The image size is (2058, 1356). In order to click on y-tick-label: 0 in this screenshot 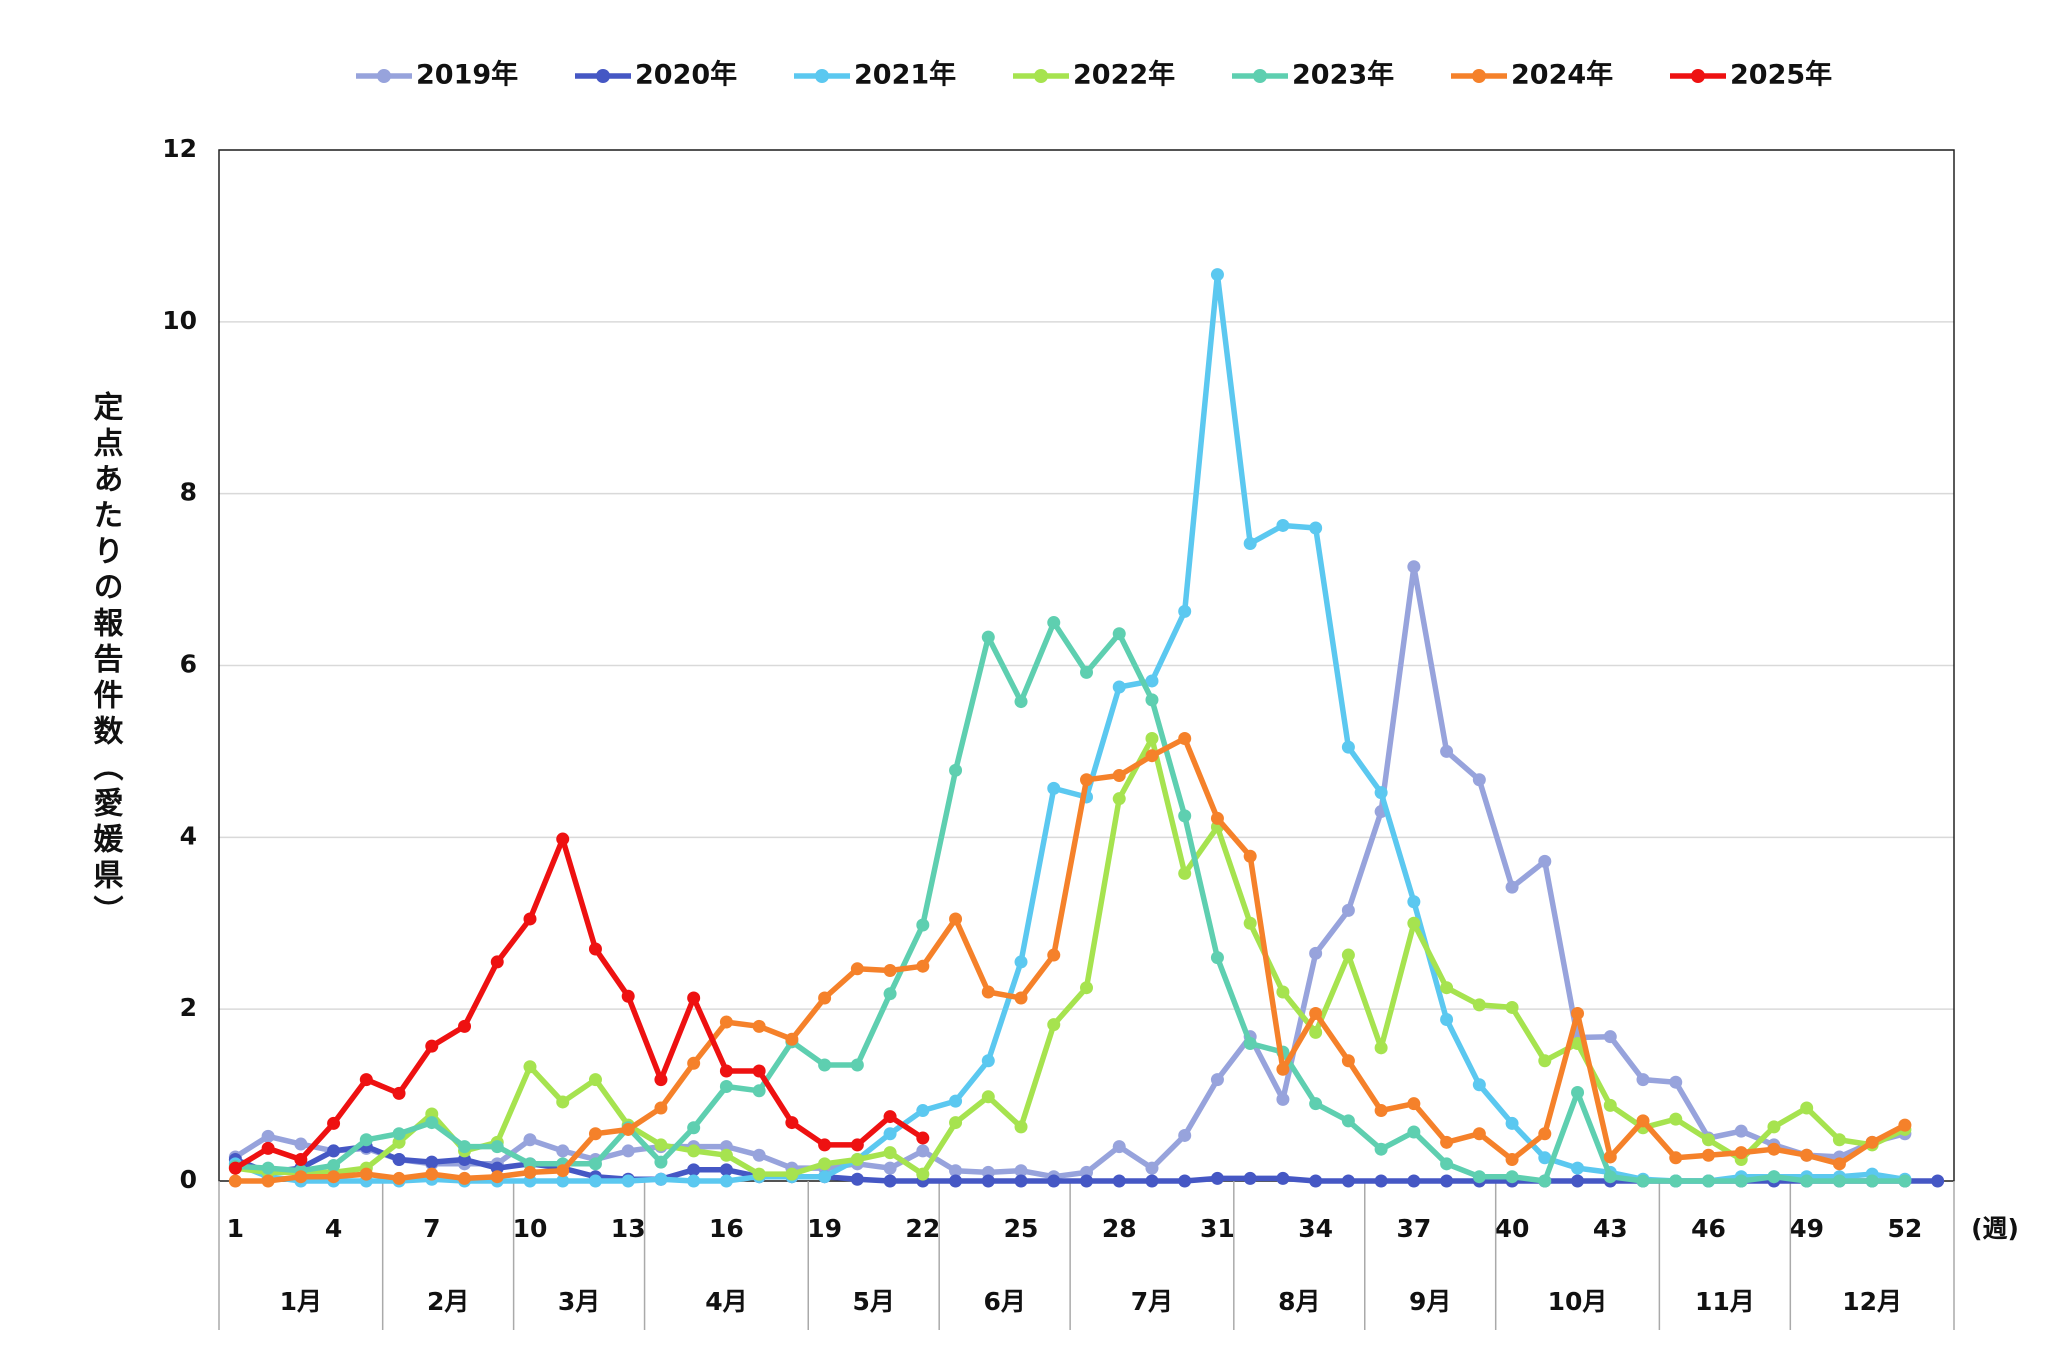, I will do `click(188, 1179)`.